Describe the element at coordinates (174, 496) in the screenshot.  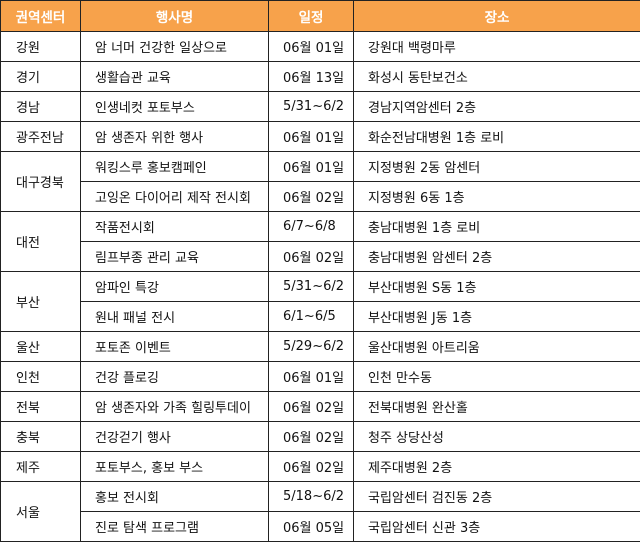
I see `event-name-cell: 홍보 전시회` at that location.